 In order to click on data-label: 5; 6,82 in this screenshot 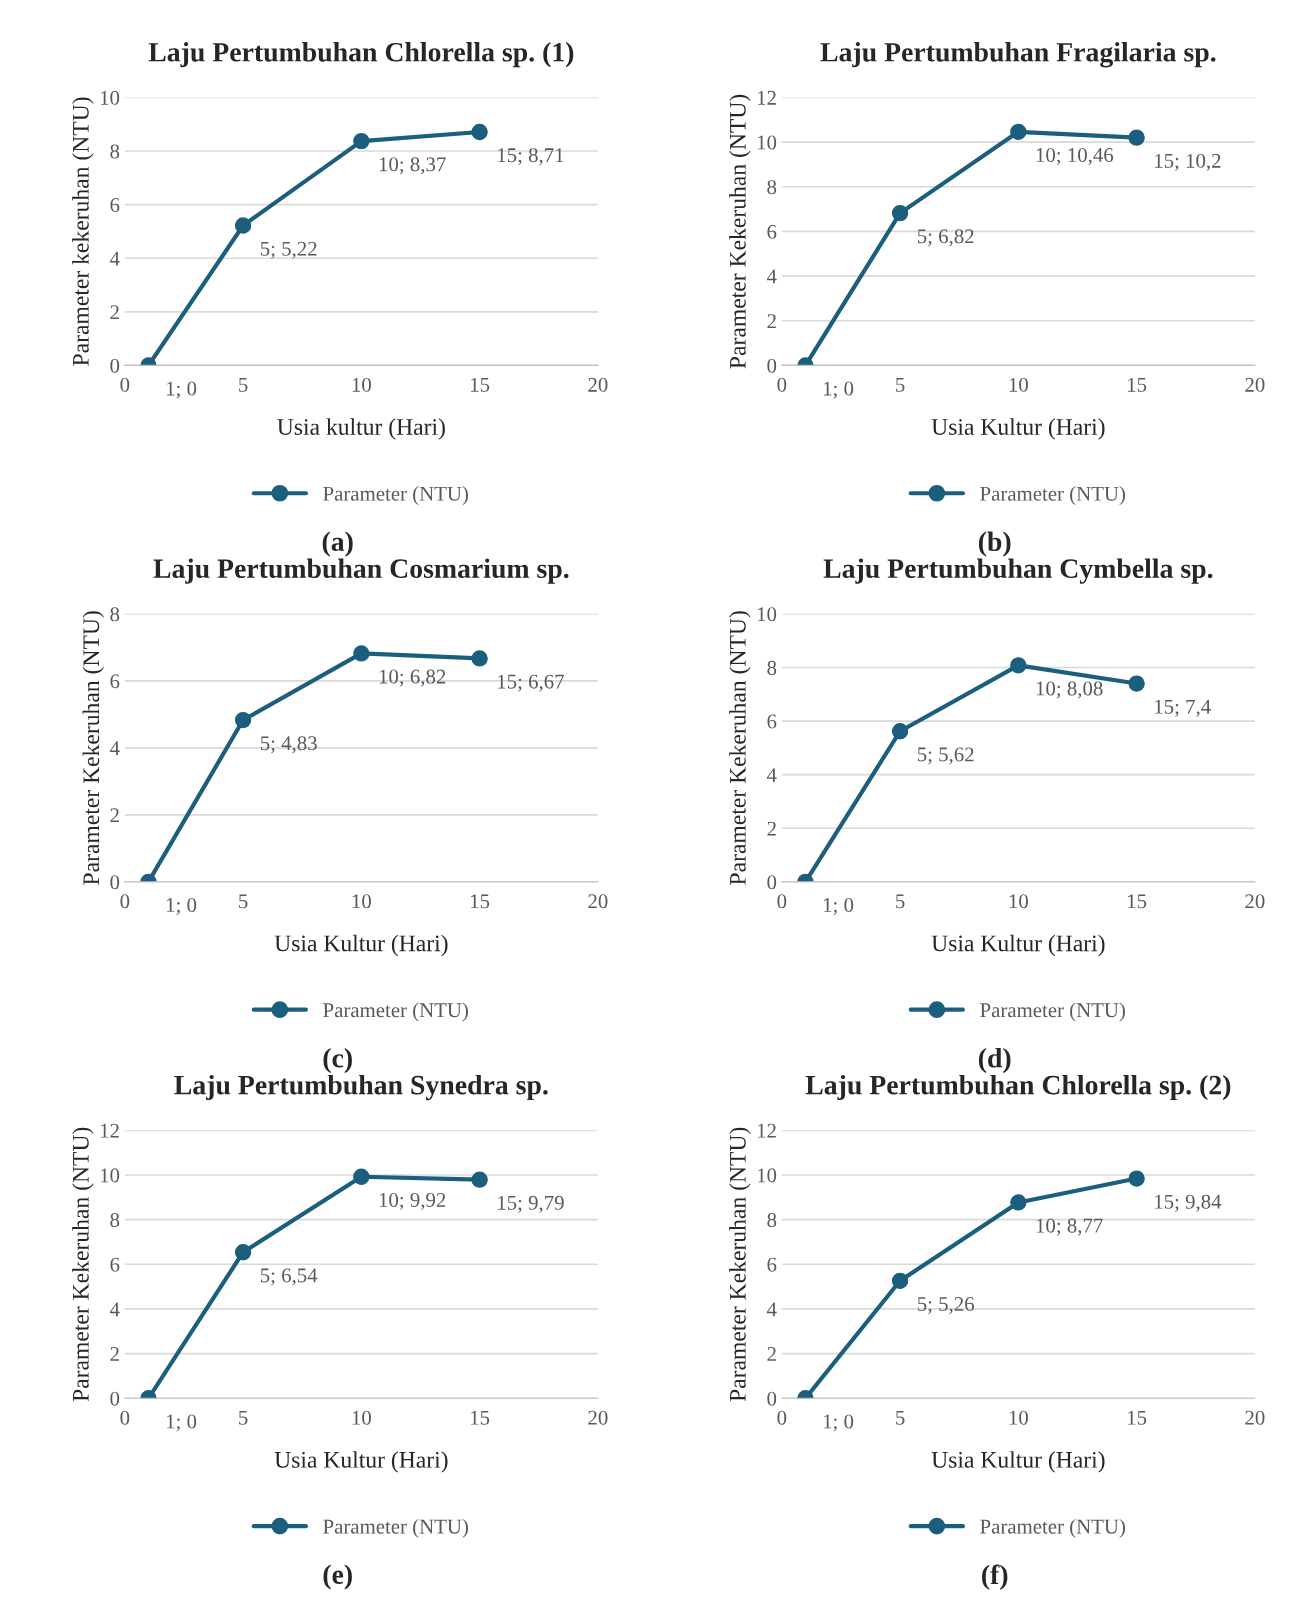, I will do `click(945, 238)`.